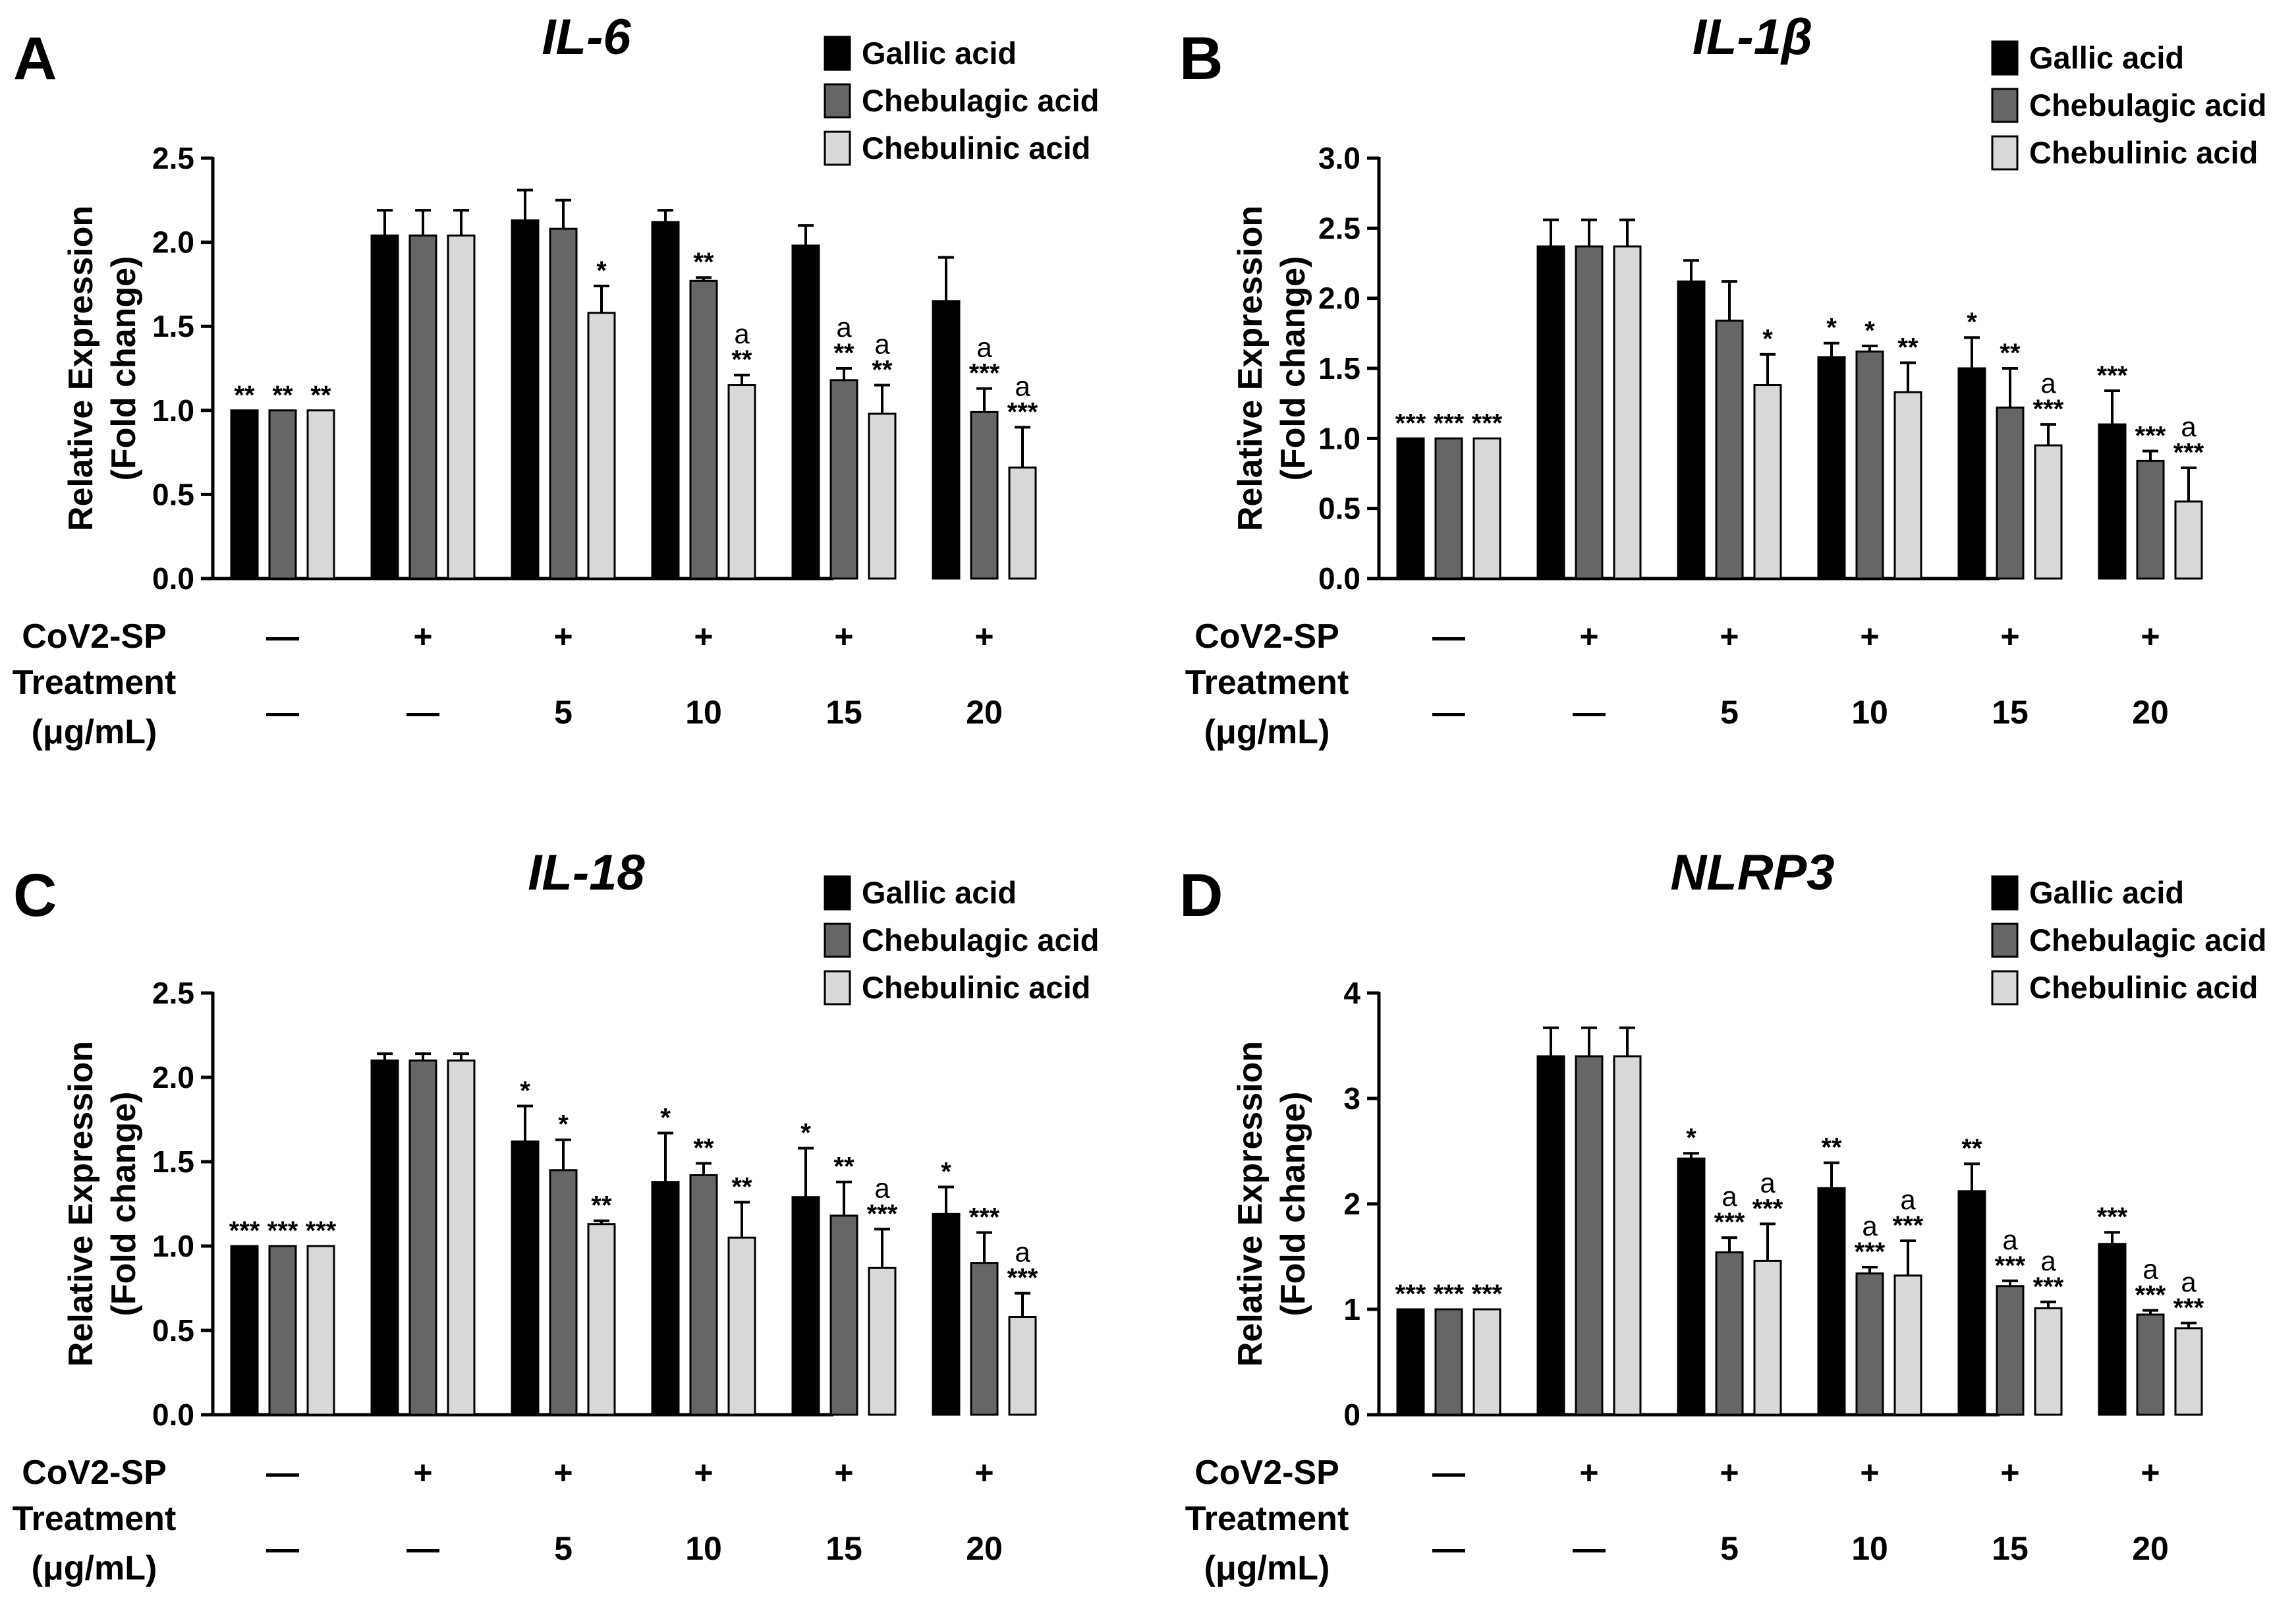 The width and height of the screenshot is (2296, 1619). Describe the element at coordinates (35, 58) in the screenshot. I see `panel-letter: A` at that location.